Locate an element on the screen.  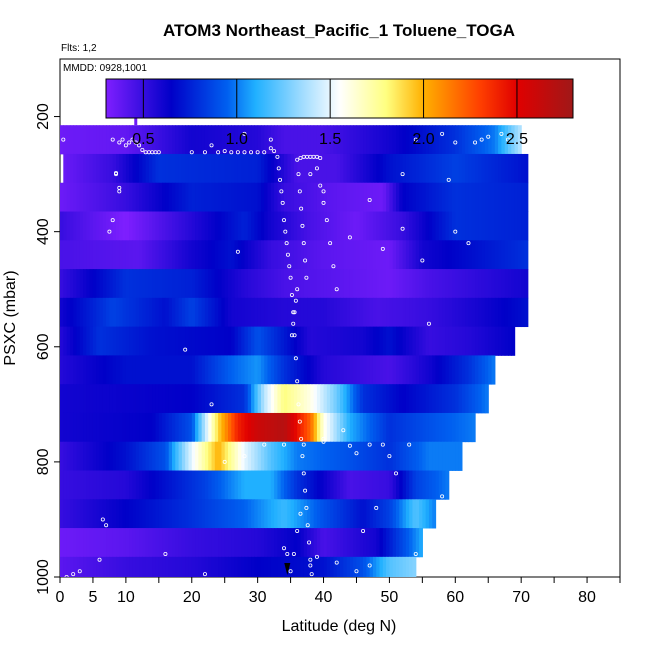
colorbar-tick-label: 1.0 is located at coordinates (237, 139).